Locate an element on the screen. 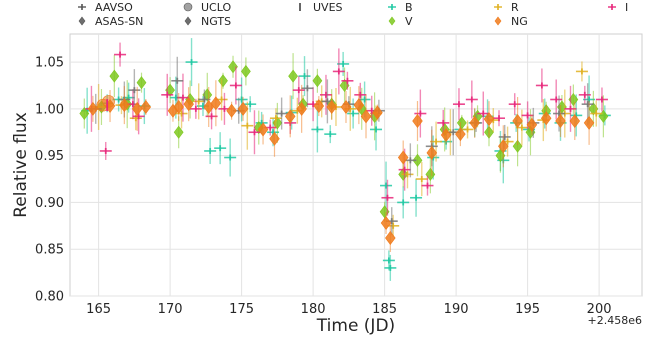 The width and height of the screenshot is (659, 340). legend-item: AAVSO is located at coordinates (105, 7).